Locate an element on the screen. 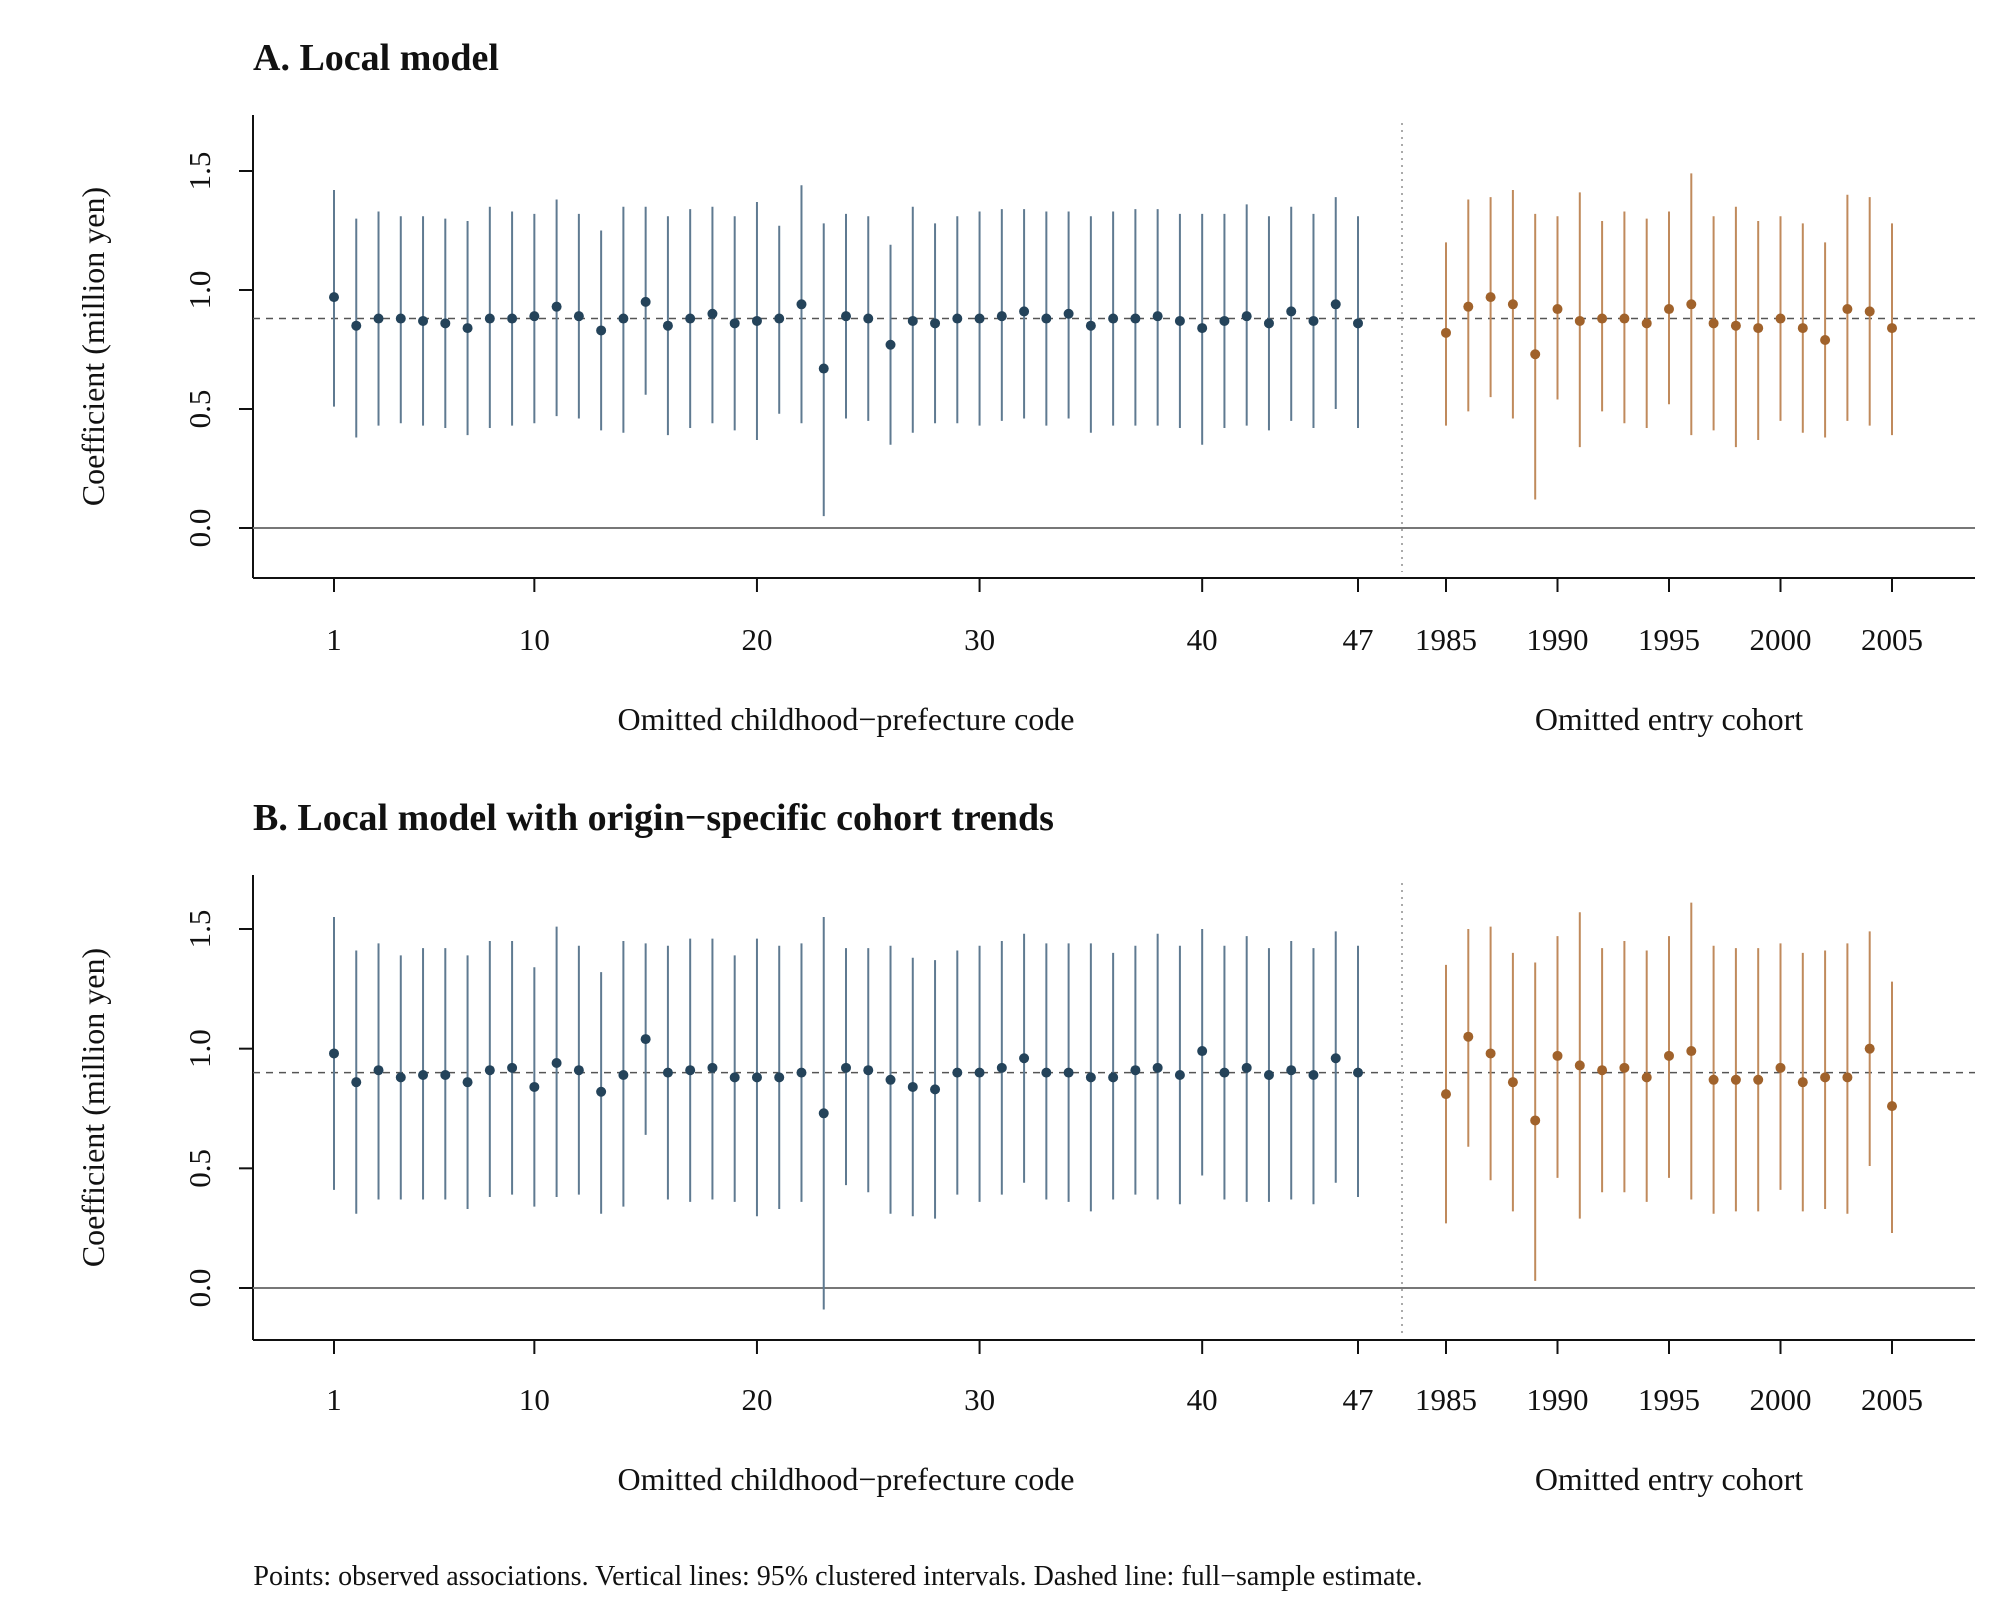 This screenshot has width=2000, height=1600. x-tick-label: 1995 is located at coordinates (1669, 1399).